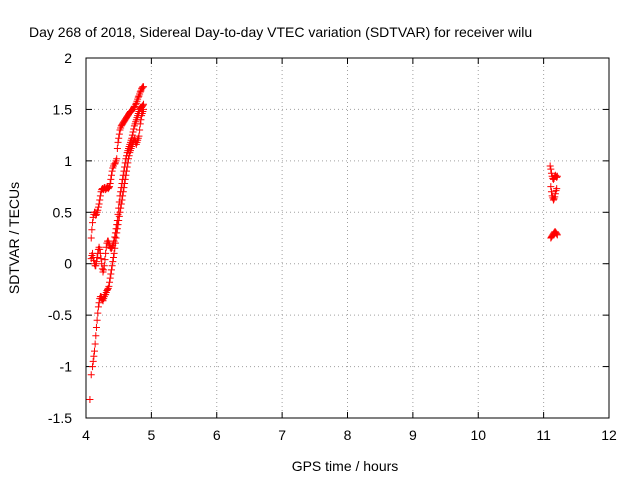 Image resolution: width=640 pixels, height=480 pixels. What do you see at coordinates (348, 435) in the screenshot?
I see `x-tick-label: 8` at bounding box center [348, 435].